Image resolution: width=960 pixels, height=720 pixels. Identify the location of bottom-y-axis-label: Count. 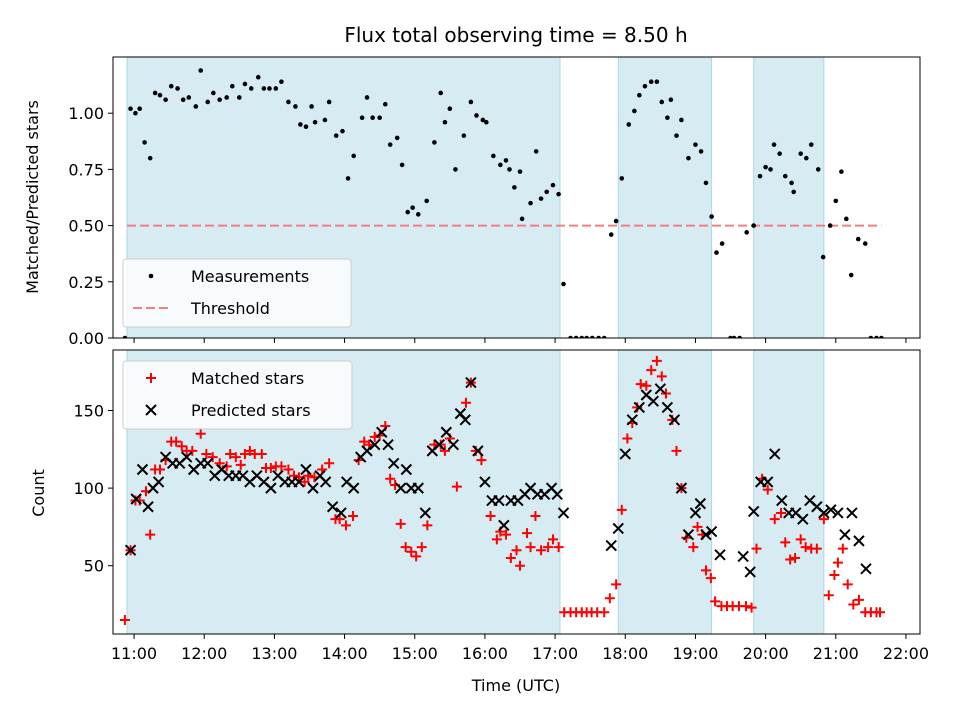
(38, 493).